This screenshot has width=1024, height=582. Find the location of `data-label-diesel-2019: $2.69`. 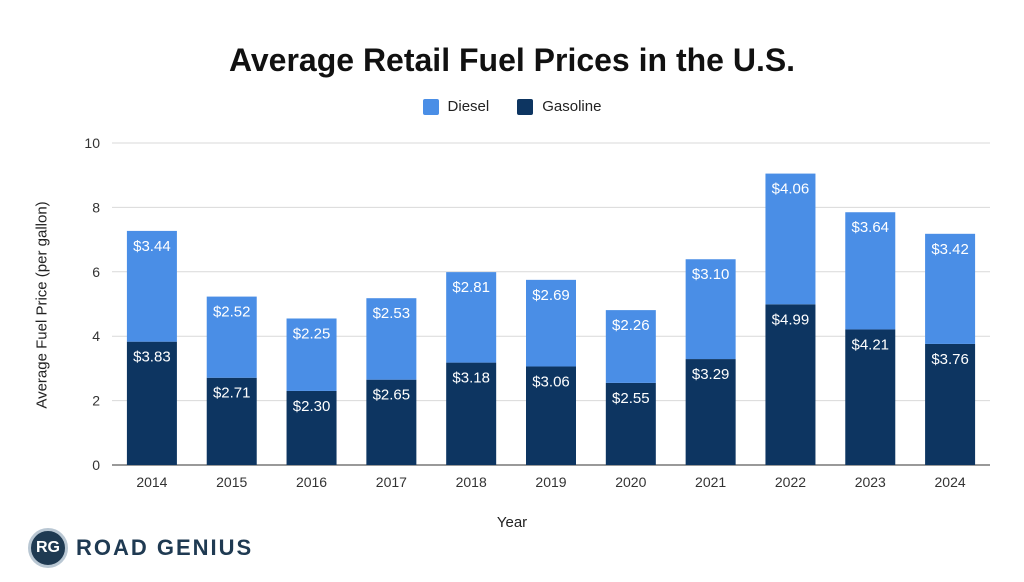

data-label-diesel-2019: $2.69 is located at coordinates (551, 295).